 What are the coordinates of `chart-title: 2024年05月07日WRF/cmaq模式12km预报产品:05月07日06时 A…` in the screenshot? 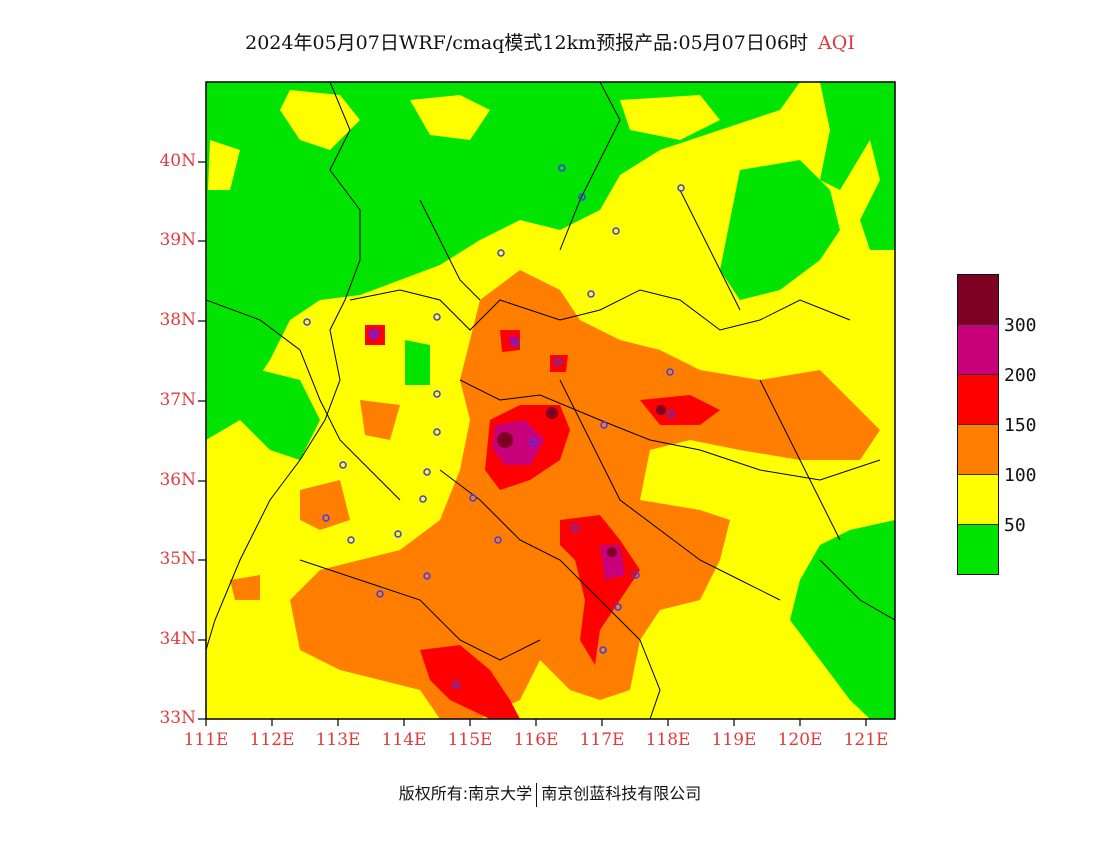 It's located at (550, 41).